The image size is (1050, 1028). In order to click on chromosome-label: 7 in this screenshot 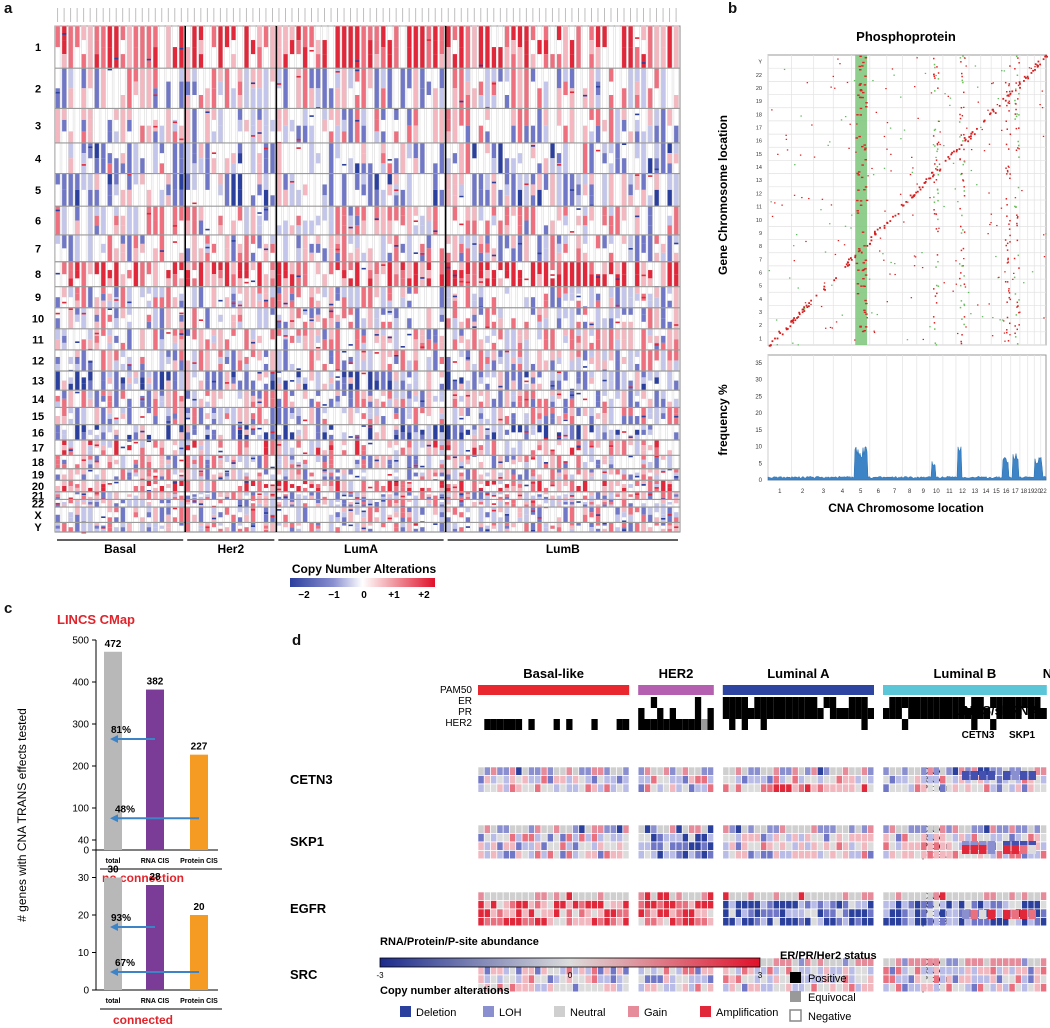, I will do `click(38, 249)`.